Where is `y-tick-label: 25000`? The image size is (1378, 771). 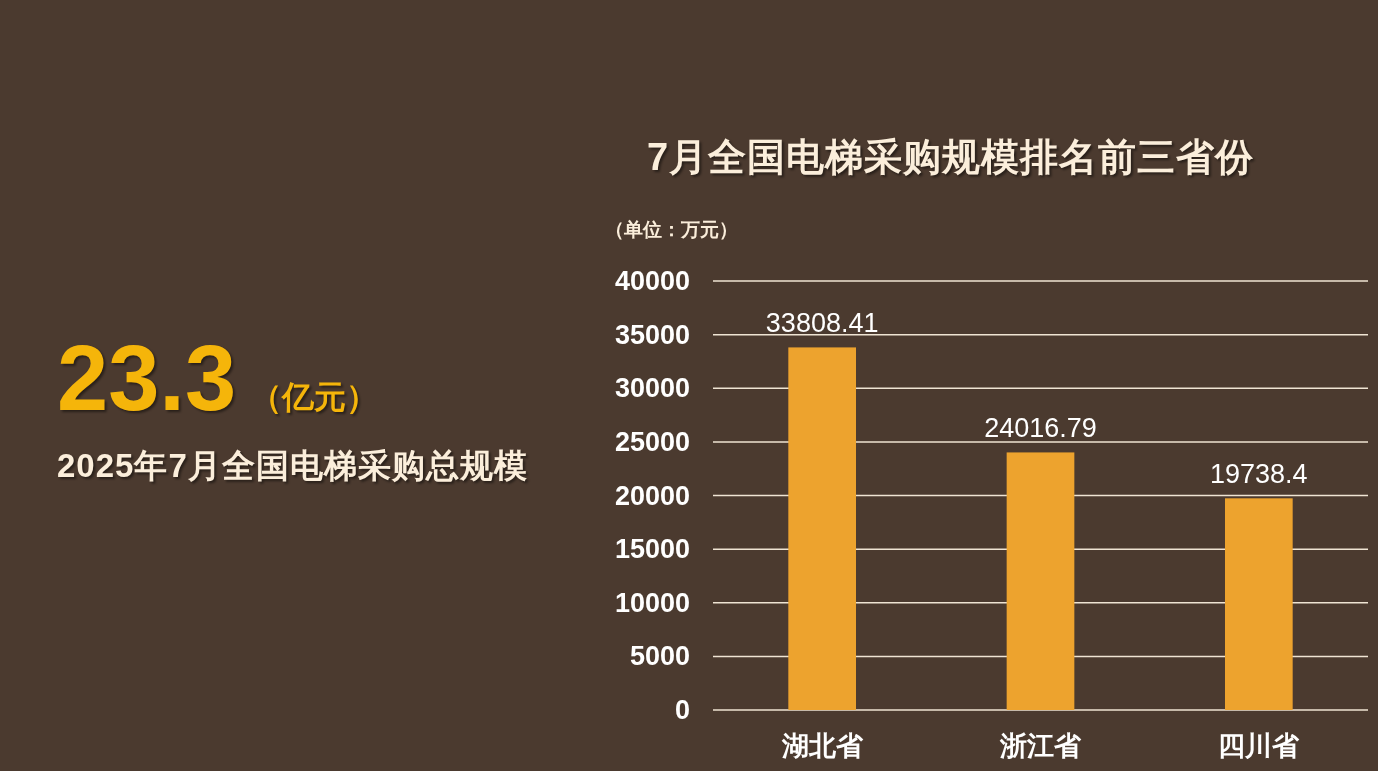 y-tick-label: 25000 is located at coordinates (652, 441).